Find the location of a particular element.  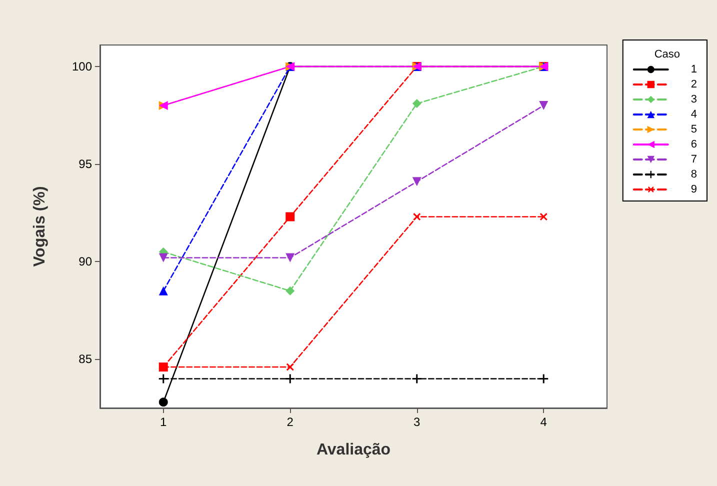

legend-label: 1 is located at coordinates (694, 70).